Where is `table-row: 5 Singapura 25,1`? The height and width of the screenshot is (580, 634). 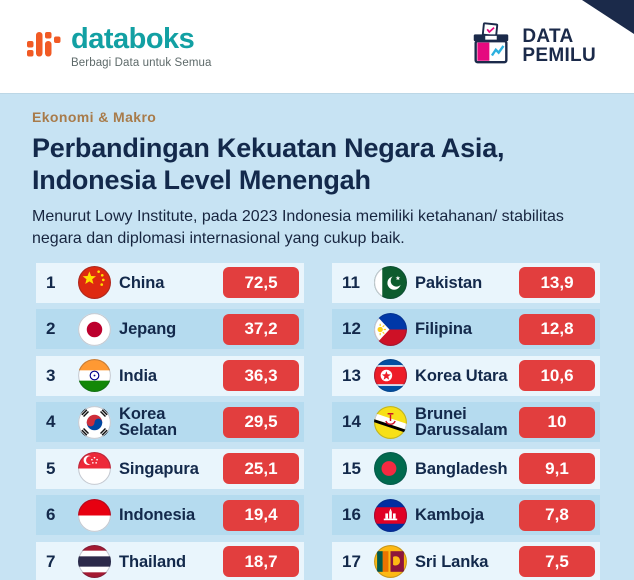
table-row: 5 Singapura 25,1 is located at coordinates (170, 468).